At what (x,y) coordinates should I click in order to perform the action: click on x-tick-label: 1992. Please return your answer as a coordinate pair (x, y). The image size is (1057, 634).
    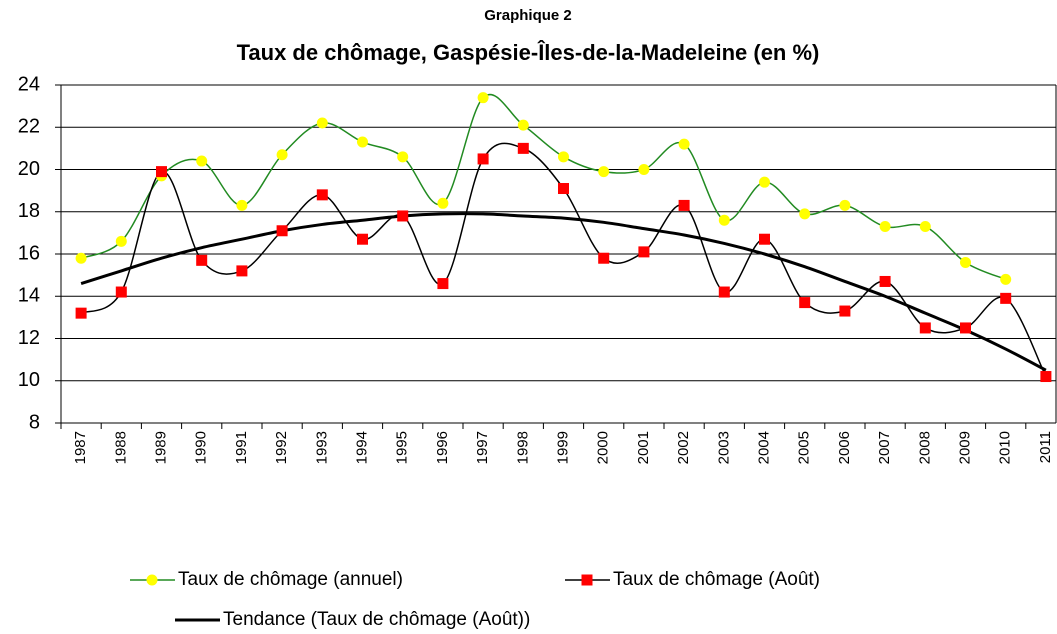
    Looking at the image, I should click on (281, 447).